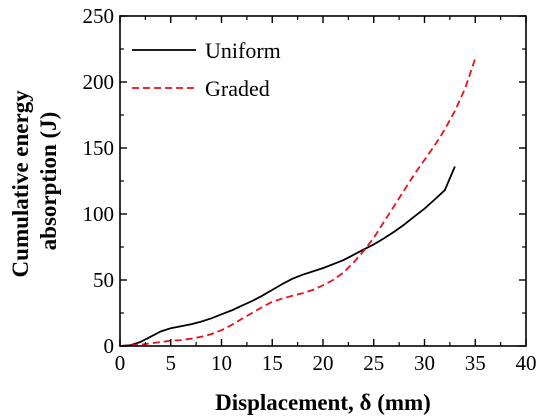  What do you see at coordinates (20, 184) in the screenshot?
I see `y-axis-title-line1: Cumulative energy` at bounding box center [20, 184].